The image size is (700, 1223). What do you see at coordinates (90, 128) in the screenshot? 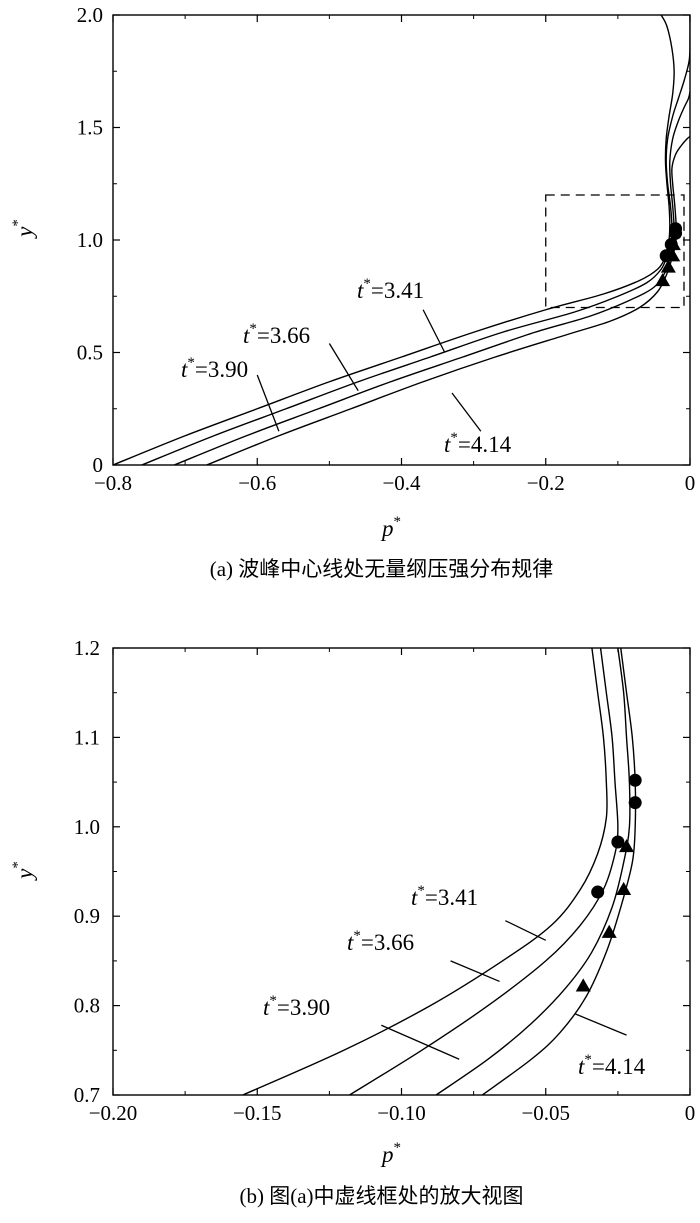
I see `y-tick-label: 1.5` at bounding box center [90, 128].